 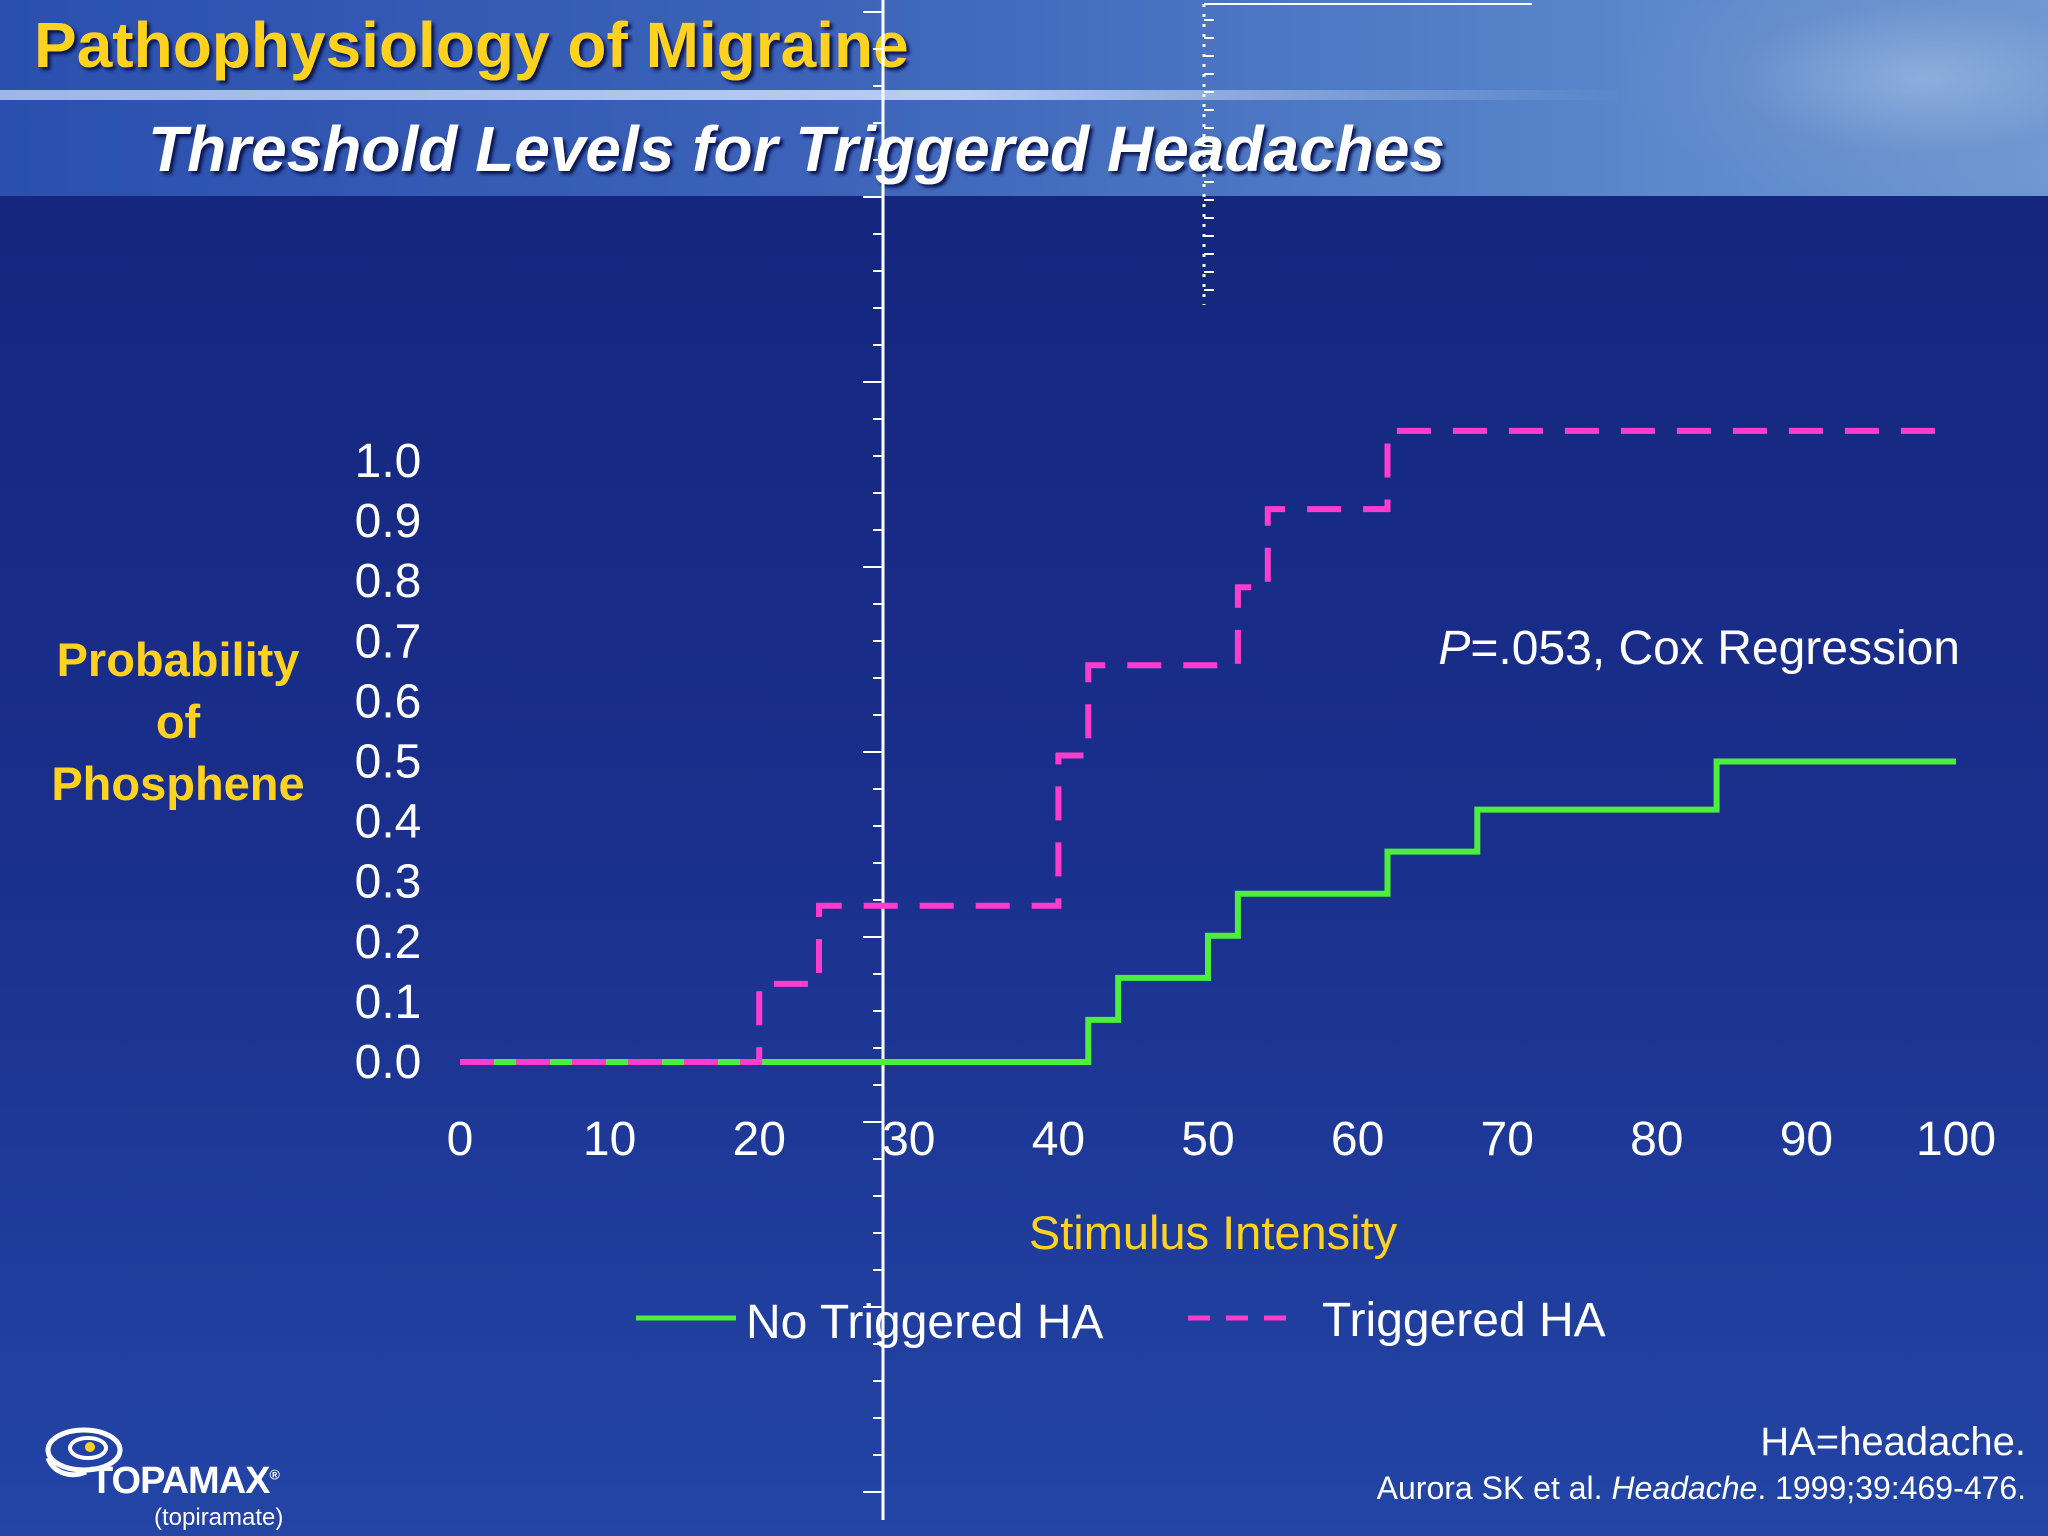 What do you see at coordinates (1464, 1320) in the screenshot?
I see `legend-label-triggered: Triggered HA` at bounding box center [1464, 1320].